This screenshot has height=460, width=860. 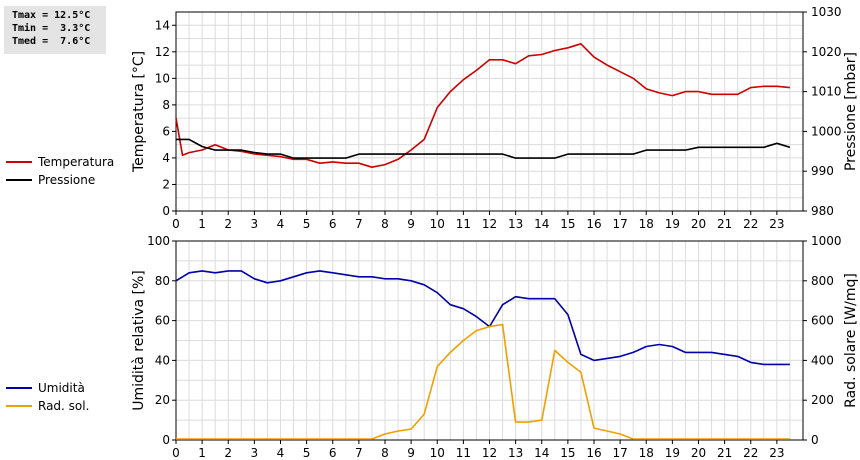 I want to click on stats-box: Tmax = 12.5°C Tmin = 3.3°C Tmed = 7.6°C, so click(x=55, y=30).